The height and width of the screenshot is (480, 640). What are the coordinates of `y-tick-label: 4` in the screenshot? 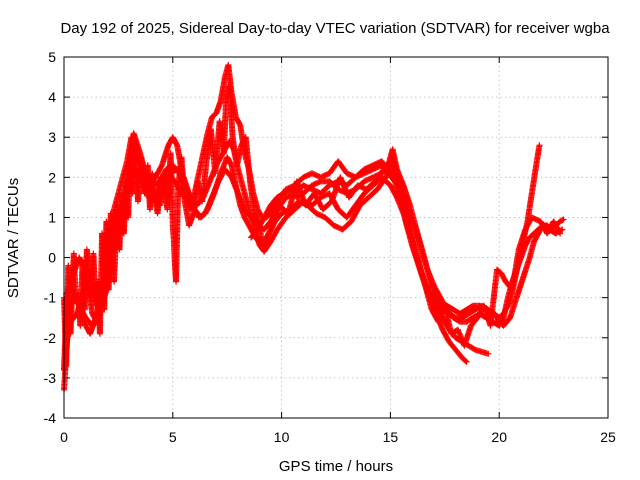 It's located at (52, 97).